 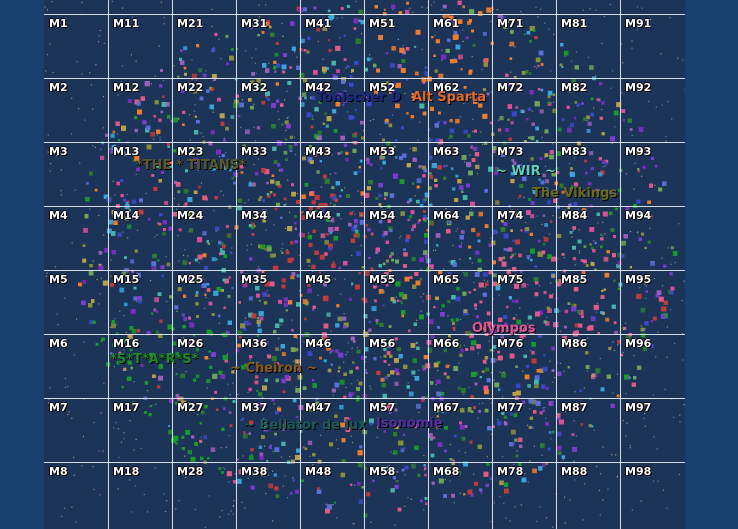 What do you see at coordinates (274, 368) in the screenshot?
I see `alliance-label: ~ Cheiron ~` at bounding box center [274, 368].